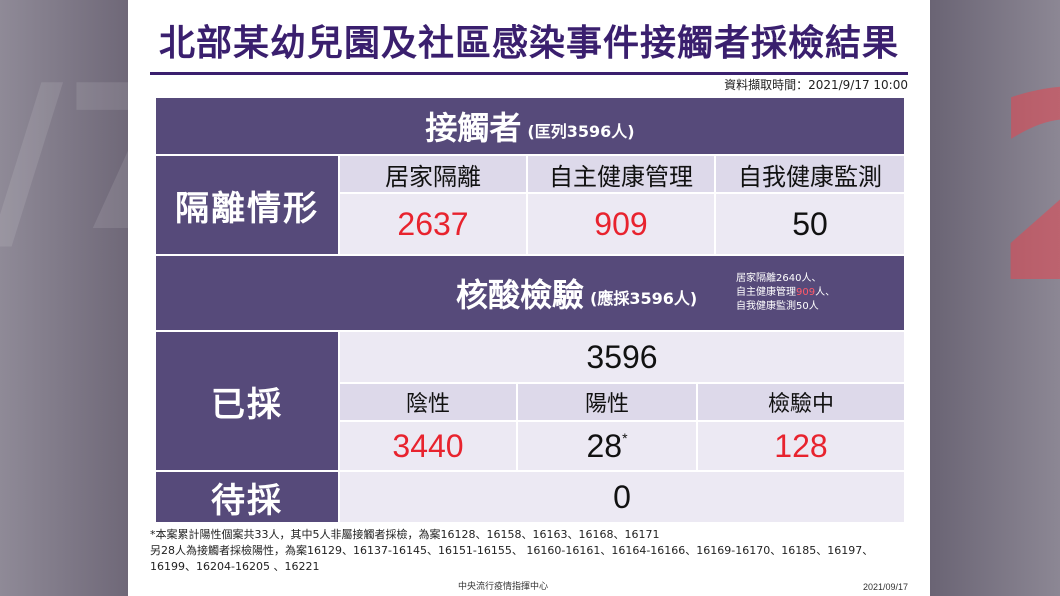 The width and height of the screenshot is (1060, 596). What do you see at coordinates (581, 131) in the screenshot?
I see `contacts-subheading: (匡列3596人)` at bounding box center [581, 131].